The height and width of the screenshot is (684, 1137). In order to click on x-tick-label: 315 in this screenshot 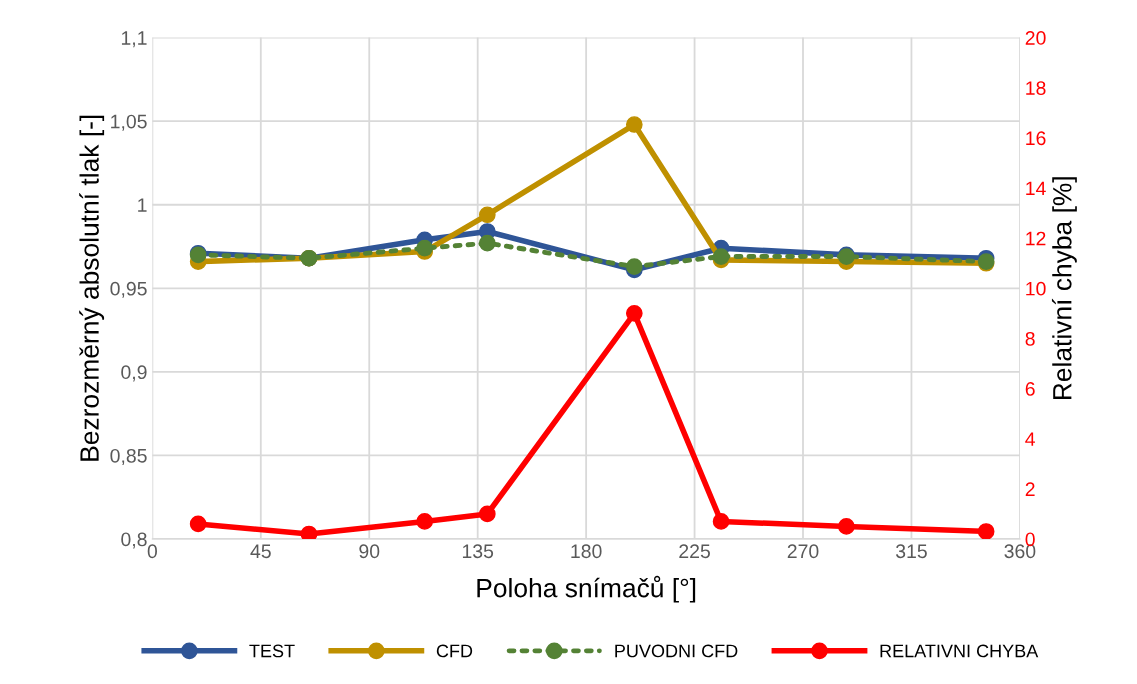, I will do `click(911, 551)`.